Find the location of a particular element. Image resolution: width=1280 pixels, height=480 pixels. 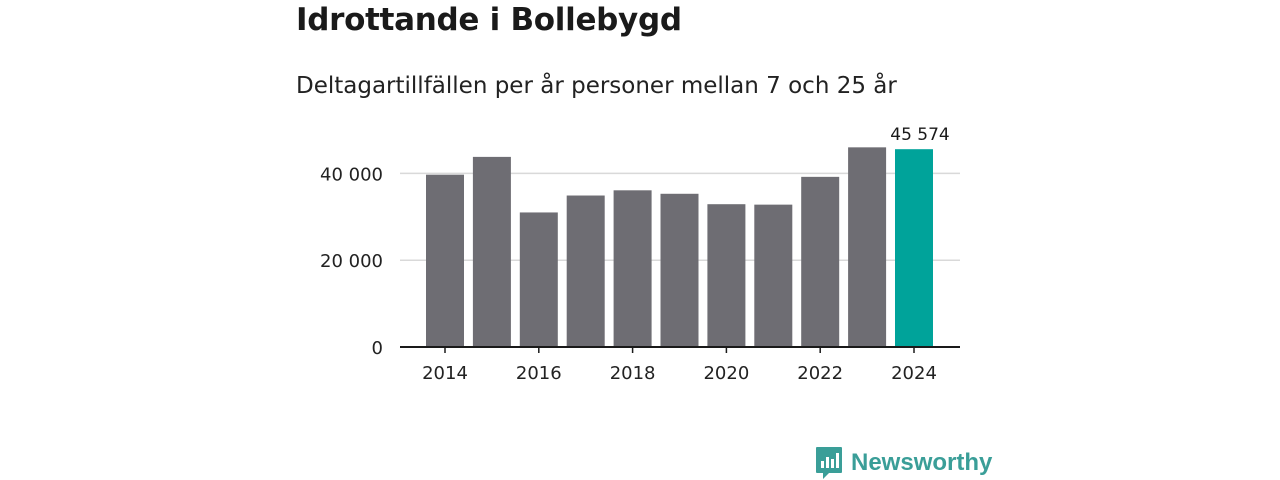

brand-logo: Newsworthy is located at coordinates (903, 463).